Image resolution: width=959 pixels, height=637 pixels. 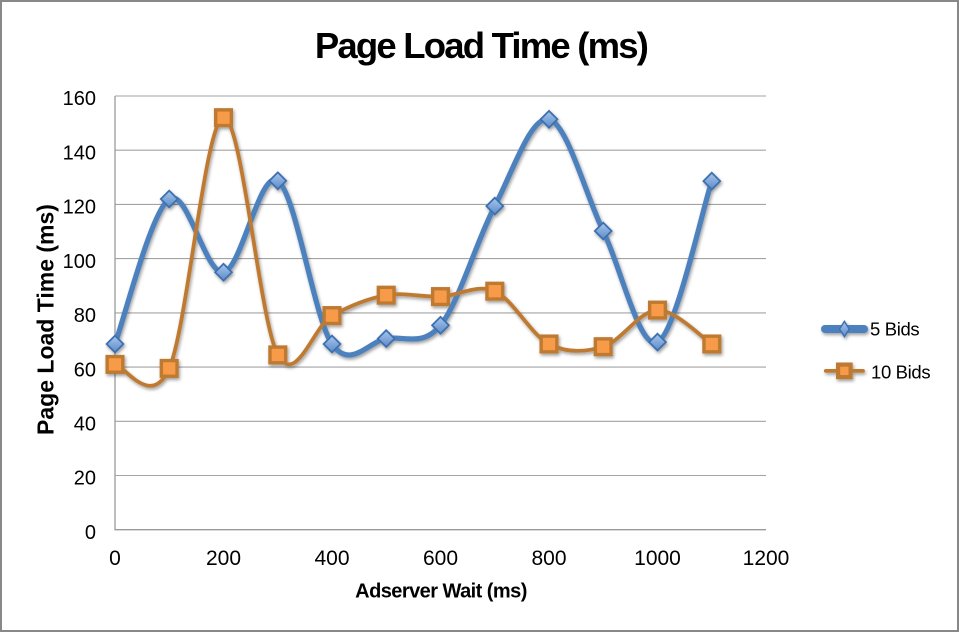 I want to click on svg-text: 10 Bids, so click(x=900, y=371).